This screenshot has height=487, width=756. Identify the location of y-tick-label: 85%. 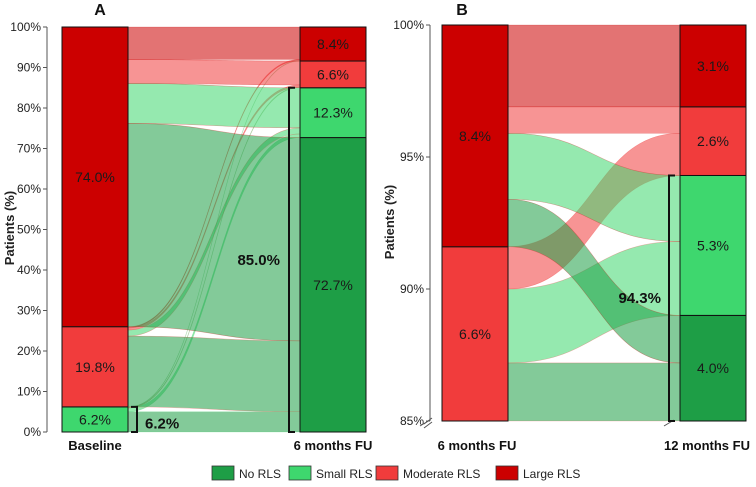
(412, 421).